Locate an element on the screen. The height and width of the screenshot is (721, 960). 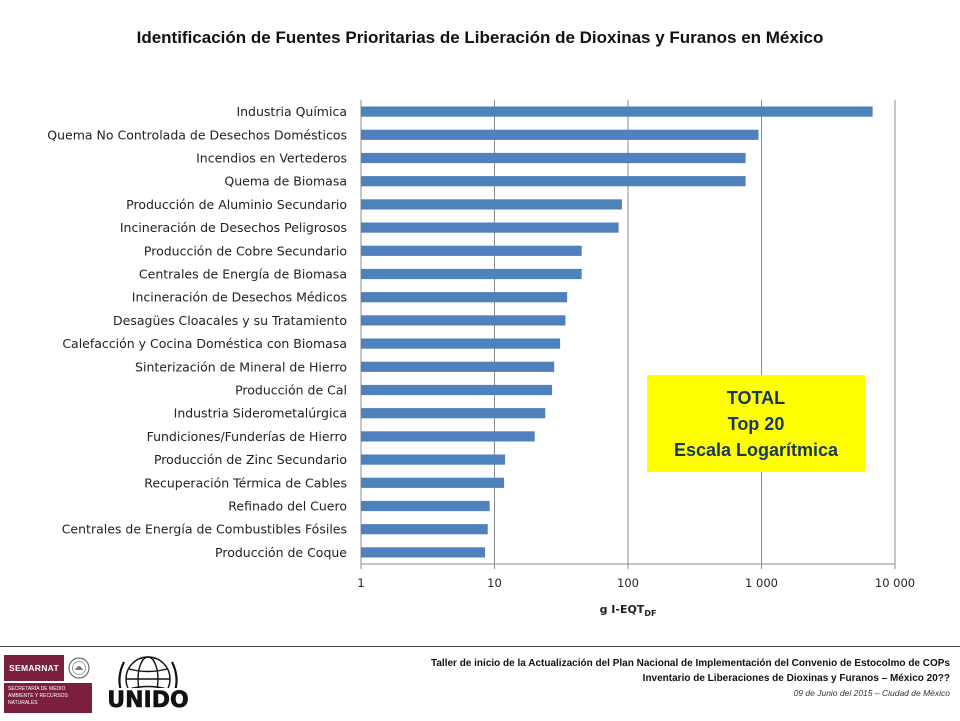
category-label: Producción de Cal is located at coordinates (291, 390).